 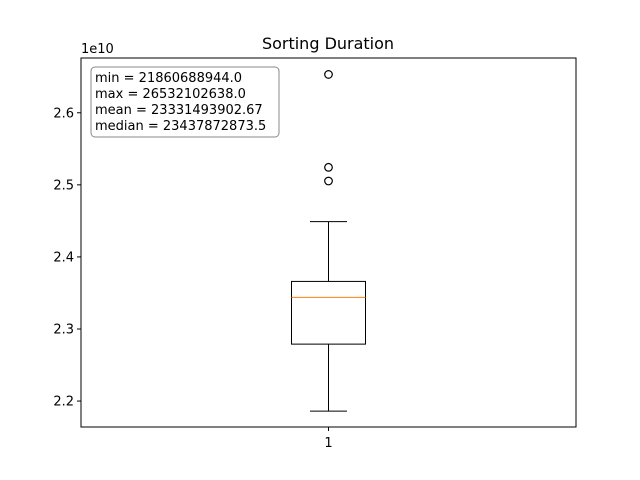 I want to click on y-axis-offset-label: 1e10, so click(x=97, y=49).